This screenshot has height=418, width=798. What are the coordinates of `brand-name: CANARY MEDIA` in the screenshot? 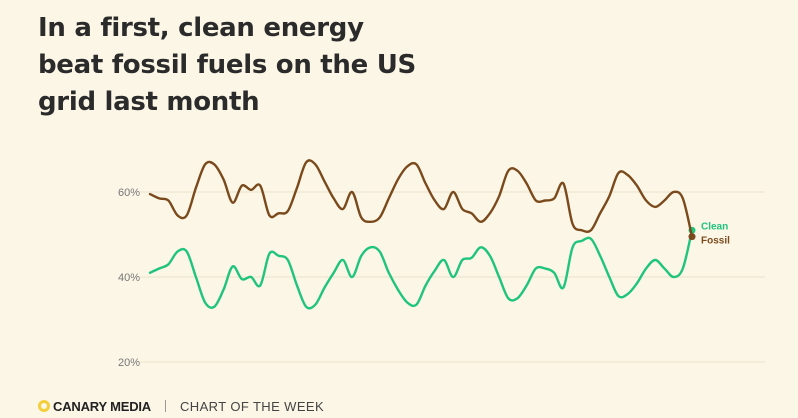 It's located at (102, 406).